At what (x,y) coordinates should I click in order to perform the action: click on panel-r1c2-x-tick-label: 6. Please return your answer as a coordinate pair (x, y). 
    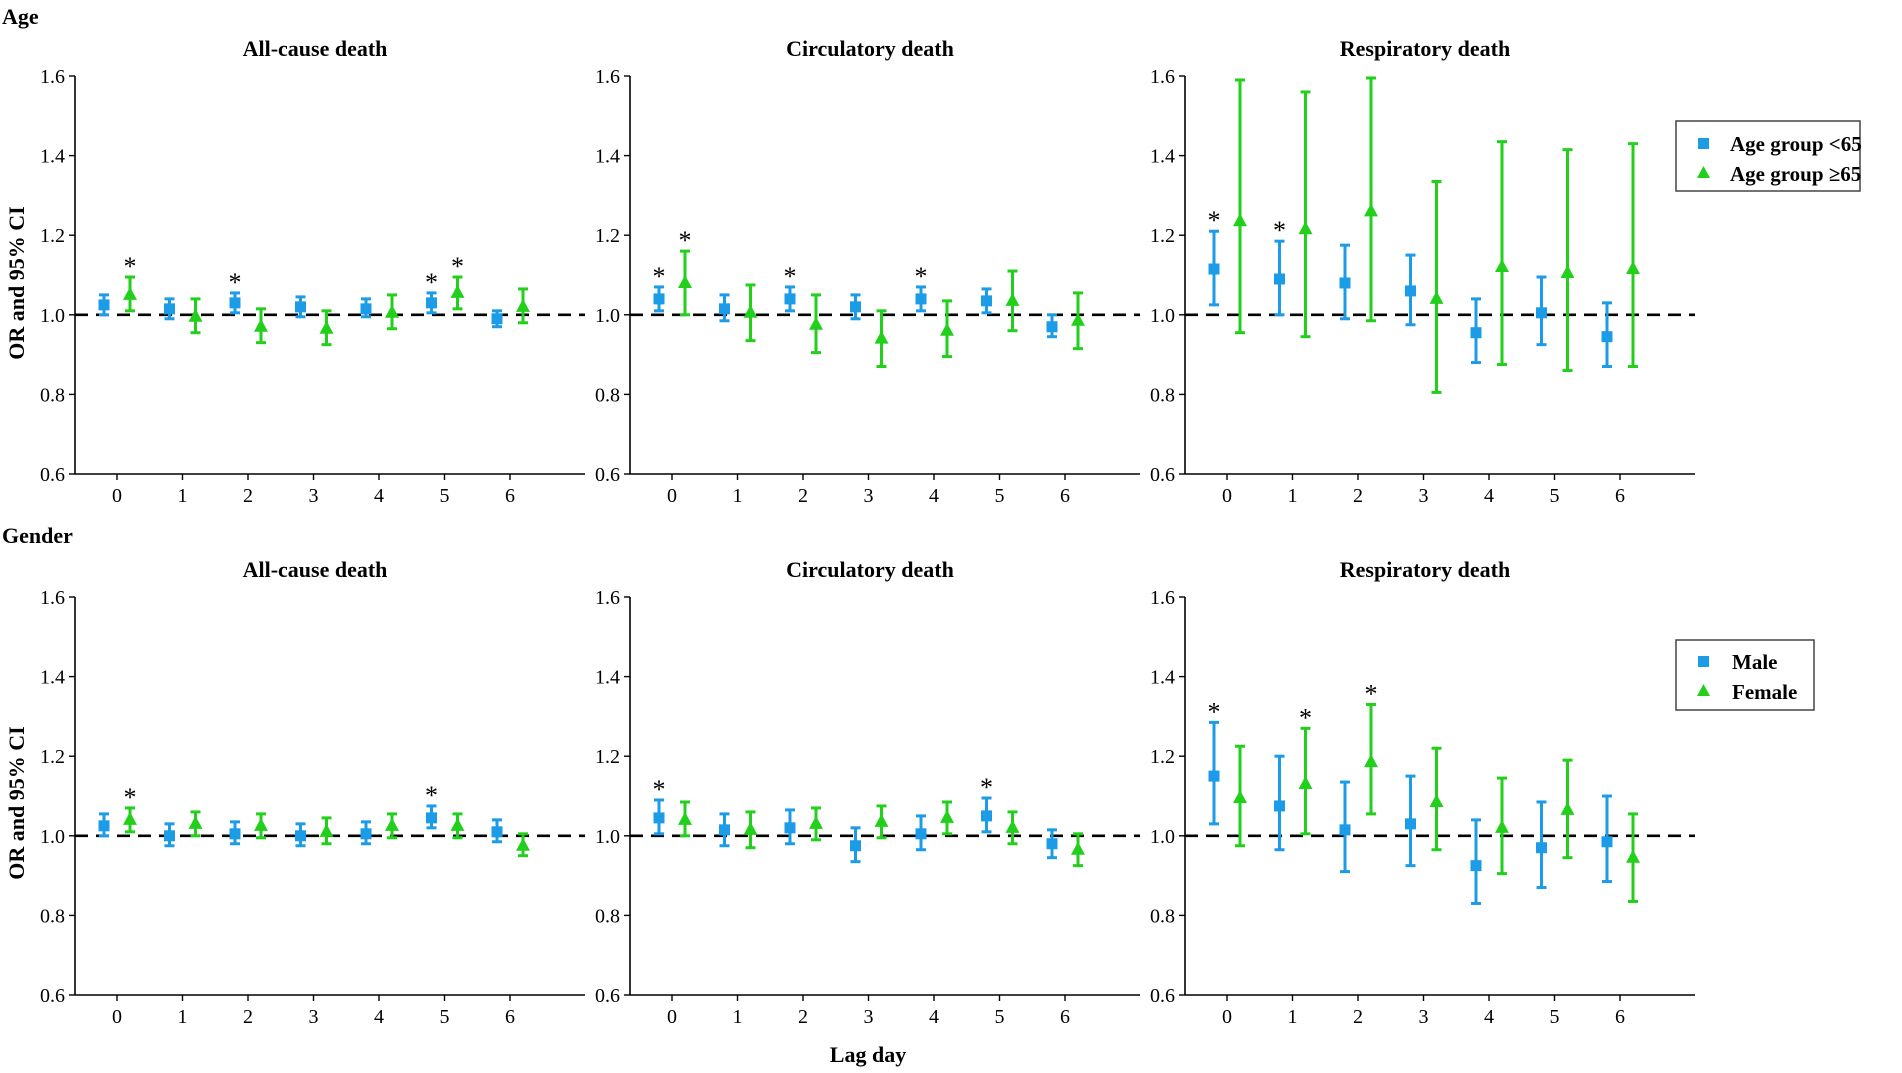
    Looking at the image, I should click on (1065, 496).